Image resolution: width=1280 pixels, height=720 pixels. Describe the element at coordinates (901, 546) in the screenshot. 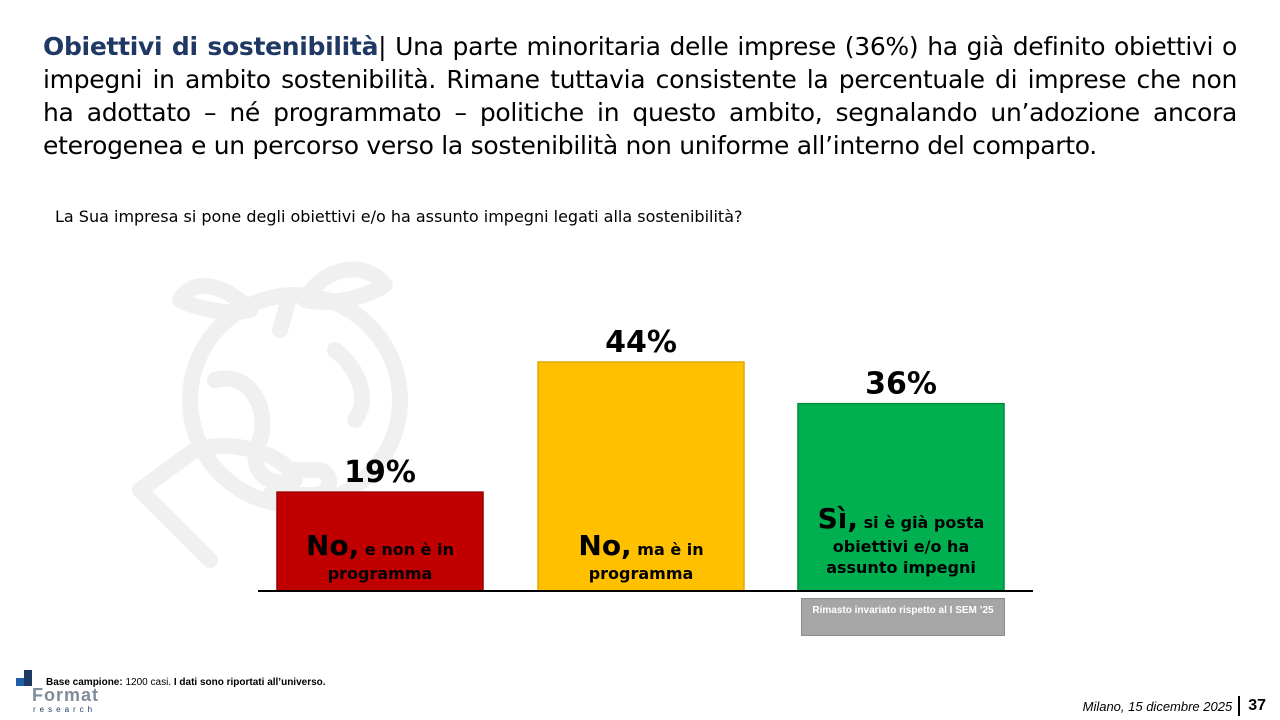

I see `bar-label-line: obiettivi e/o ha` at that location.